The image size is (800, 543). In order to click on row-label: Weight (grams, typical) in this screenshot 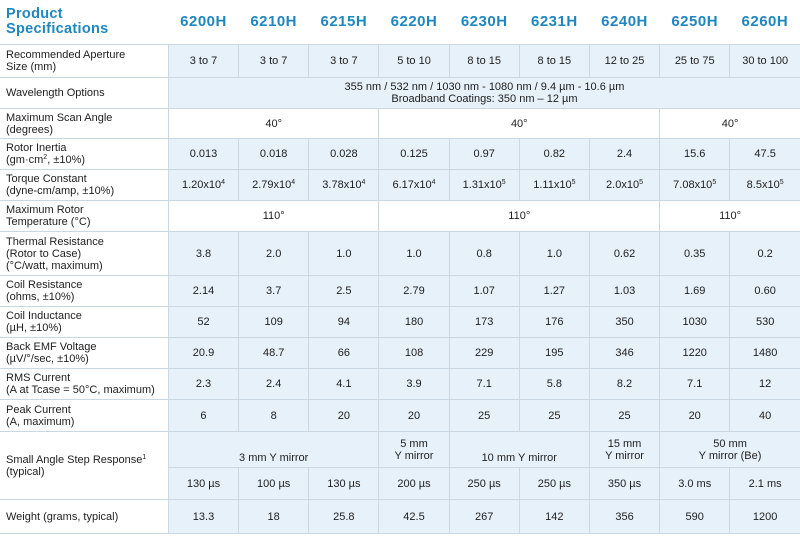, I will do `click(84, 516)`.